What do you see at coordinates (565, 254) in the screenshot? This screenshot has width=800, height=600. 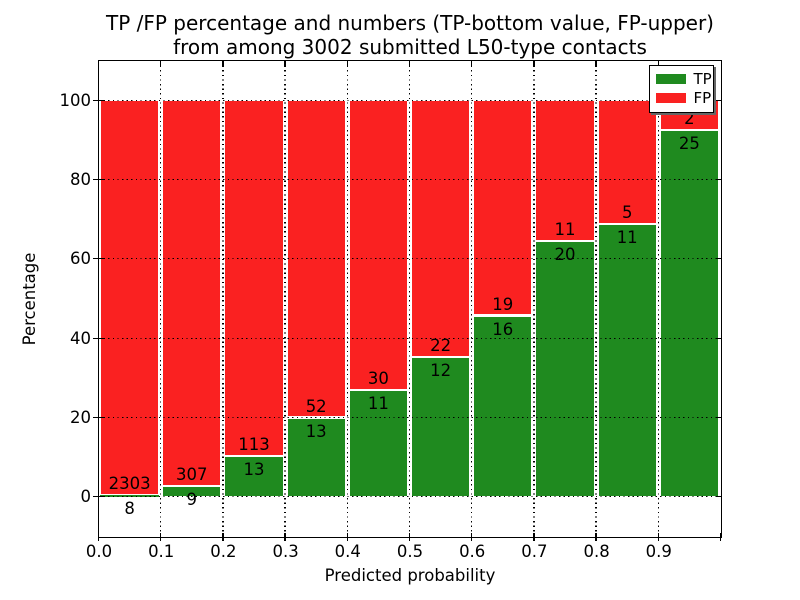 I see `bar-count-label-tp: 20` at bounding box center [565, 254].